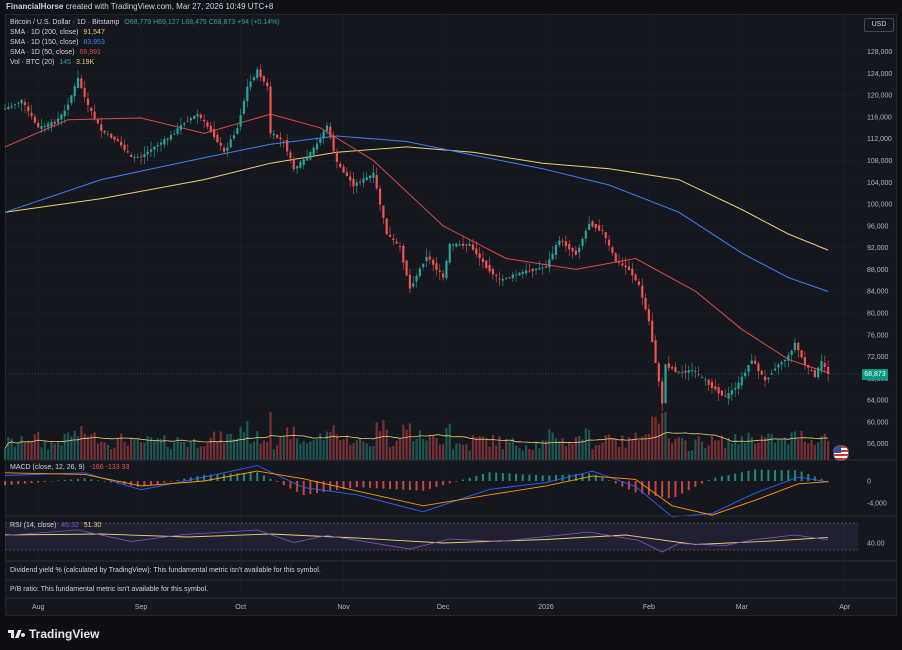  What do you see at coordinates (57, 32) in the screenshot?
I see `legend-sma200: SMA · 1D (200, close) 91,547` at bounding box center [57, 32].